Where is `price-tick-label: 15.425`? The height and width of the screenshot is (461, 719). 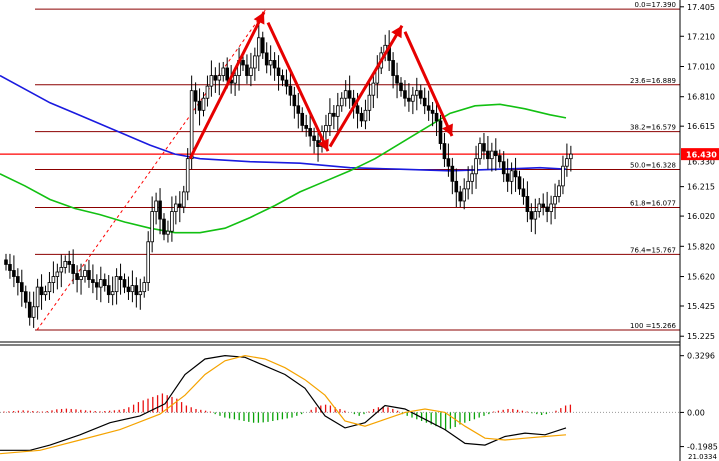
price-tick-label: 15.425 is located at coordinates (701, 306).